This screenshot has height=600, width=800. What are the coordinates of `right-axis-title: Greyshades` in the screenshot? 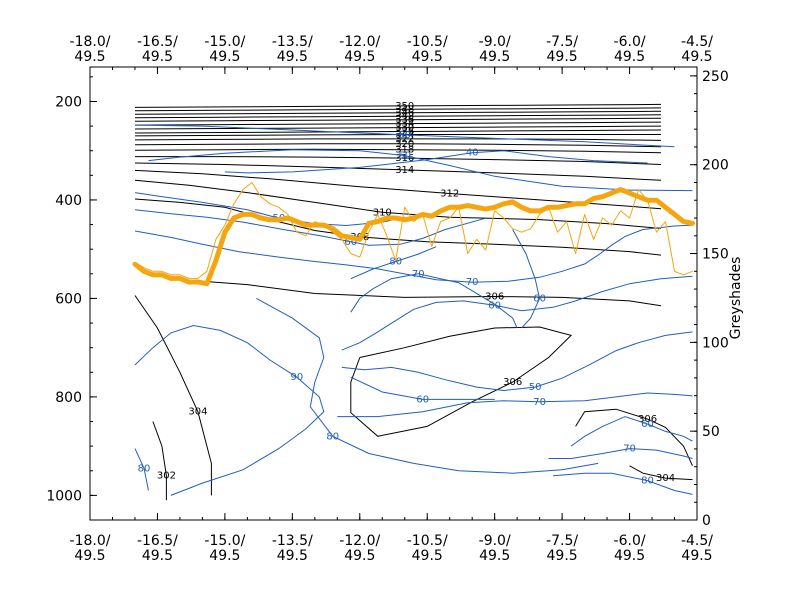 It's located at (736, 298).